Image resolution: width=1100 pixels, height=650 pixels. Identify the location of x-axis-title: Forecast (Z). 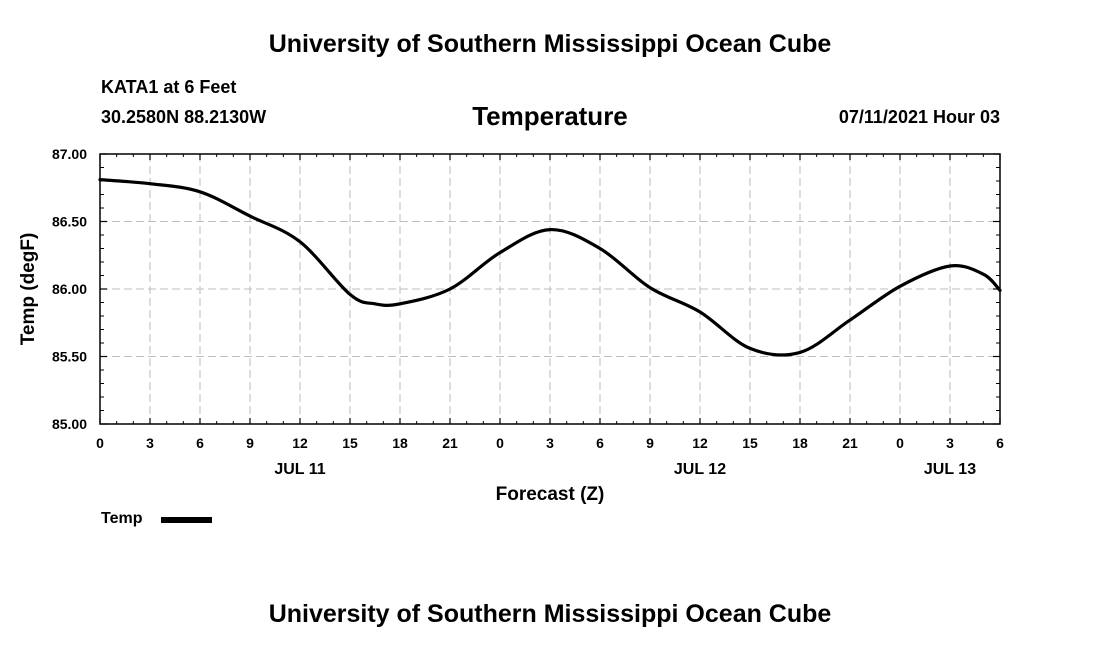
(550, 494).